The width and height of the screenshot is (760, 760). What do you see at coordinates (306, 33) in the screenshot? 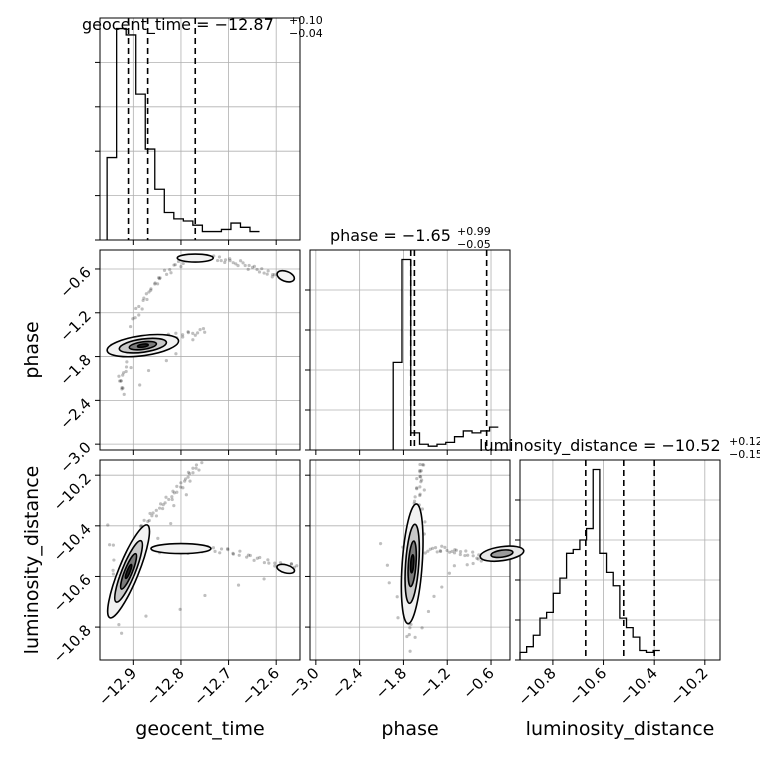
I see `title-geocent-time-sub: −0.04` at bounding box center [306, 33].